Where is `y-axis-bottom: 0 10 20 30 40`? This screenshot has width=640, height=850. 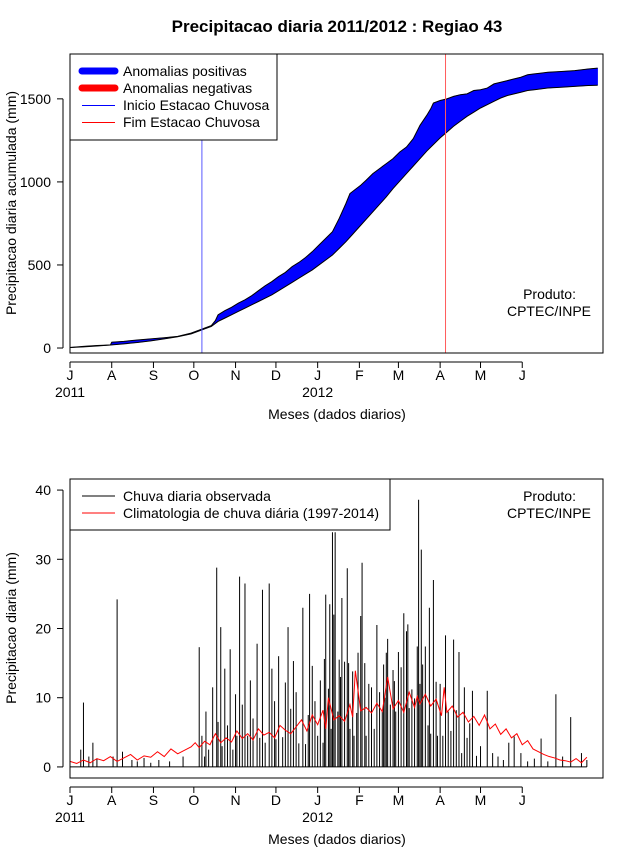 y-axis-bottom: 0 10 20 30 40 is located at coordinates (49, 628).